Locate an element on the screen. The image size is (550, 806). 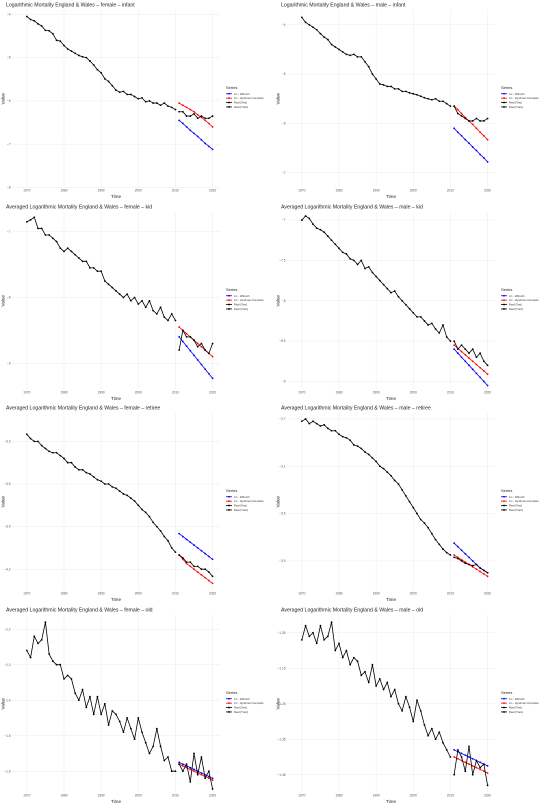
y-tick-label: −1.05 is located at coordinates (281, 632).